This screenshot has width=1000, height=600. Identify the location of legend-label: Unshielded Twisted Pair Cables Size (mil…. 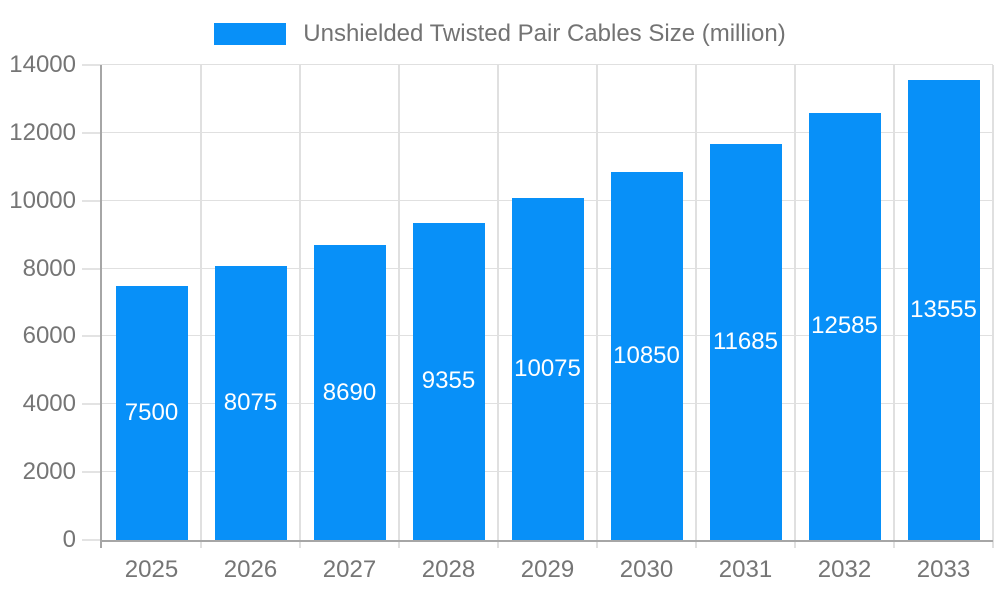
(544, 33).